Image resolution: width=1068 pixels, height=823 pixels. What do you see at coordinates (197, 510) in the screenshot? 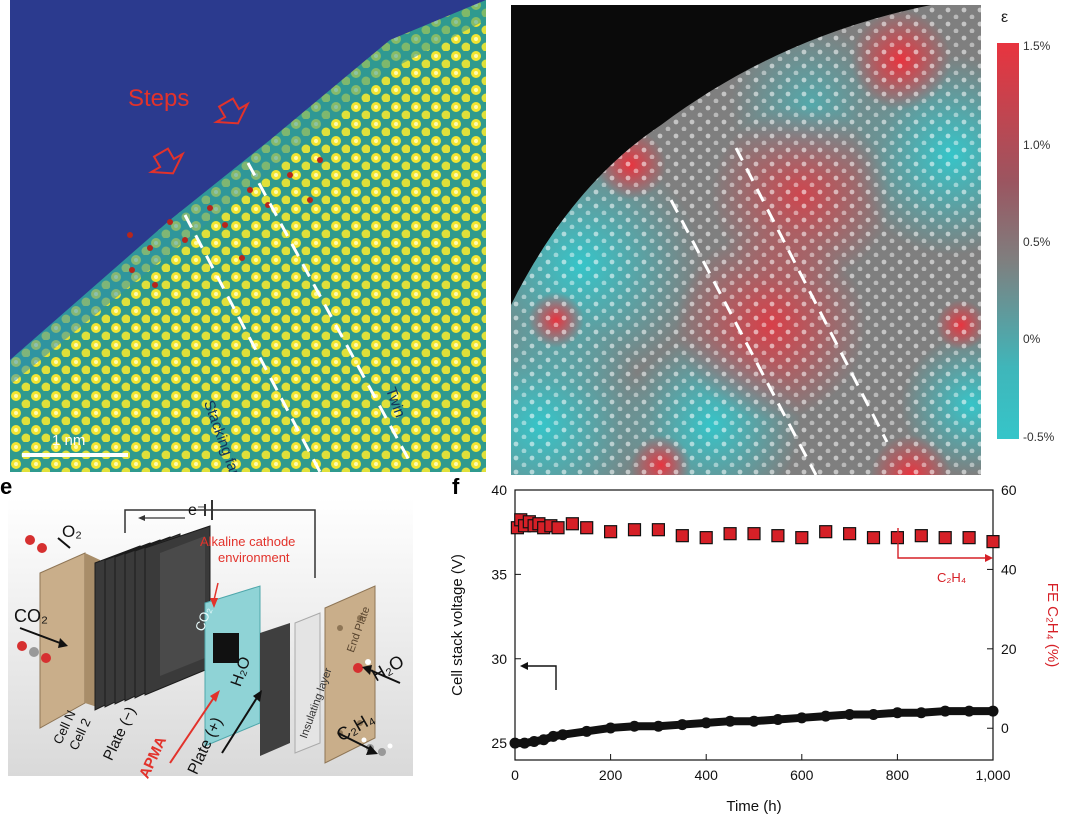
I see `electron-label: e⁻` at bounding box center [197, 510].